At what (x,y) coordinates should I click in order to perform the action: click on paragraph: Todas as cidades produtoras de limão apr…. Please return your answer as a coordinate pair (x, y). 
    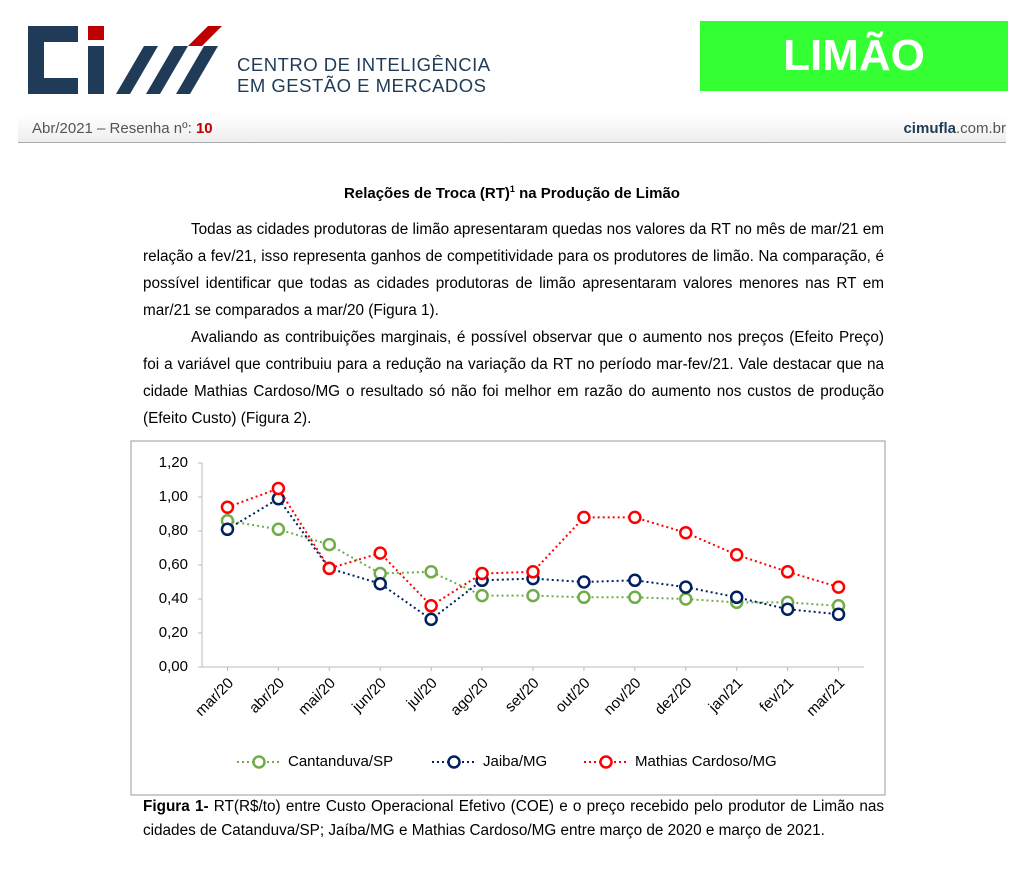
    Looking at the image, I should click on (513, 270).